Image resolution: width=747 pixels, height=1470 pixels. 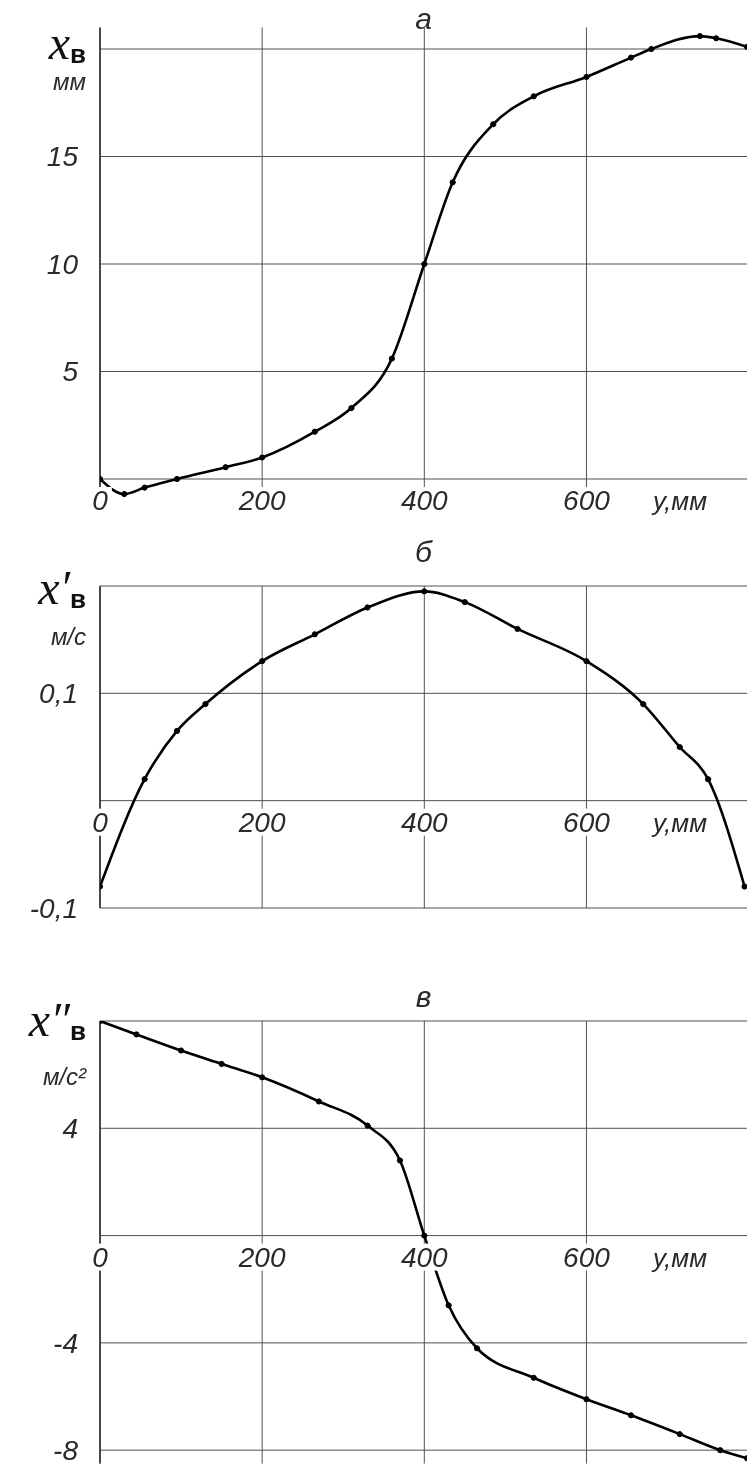 I want to click on y-tick-label: 4, so click(x=70, y=1129).